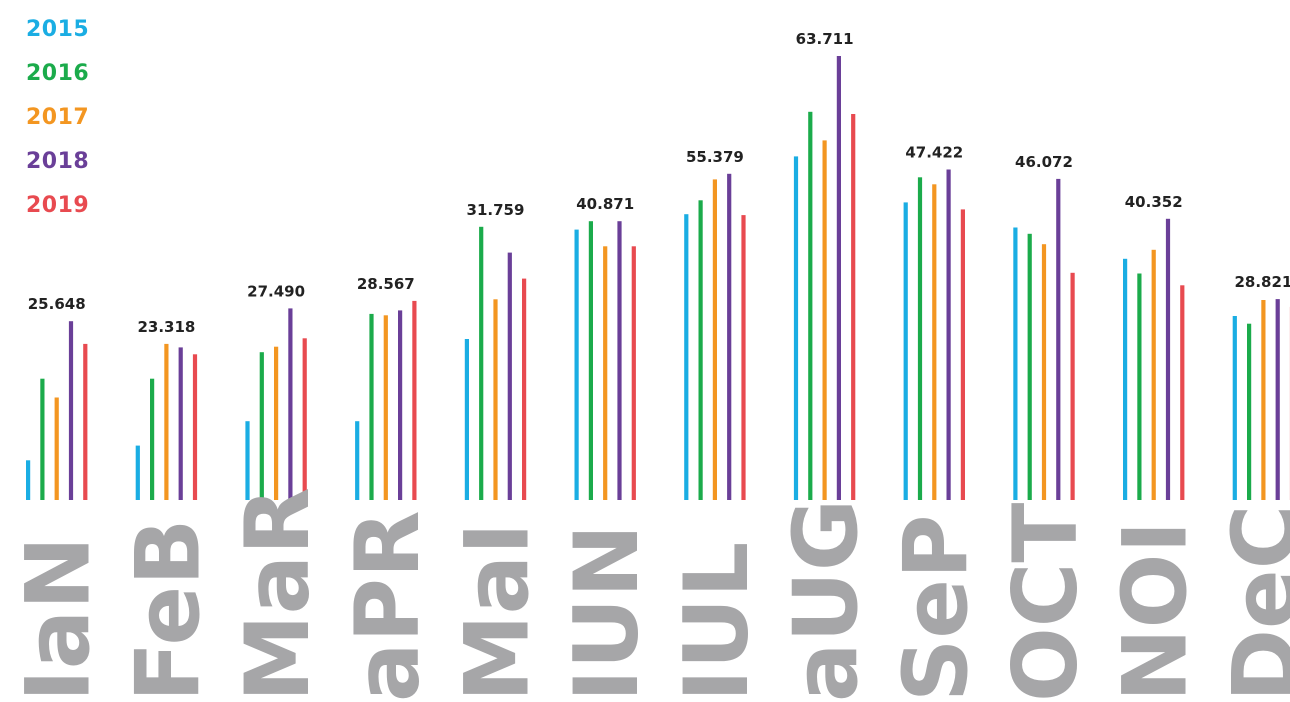 The width and height of the screenshot is (1290, 702). Describe the element at coordinates (715, 157) in the screenshot. I see `data-label-iul: 55.379` at that location.